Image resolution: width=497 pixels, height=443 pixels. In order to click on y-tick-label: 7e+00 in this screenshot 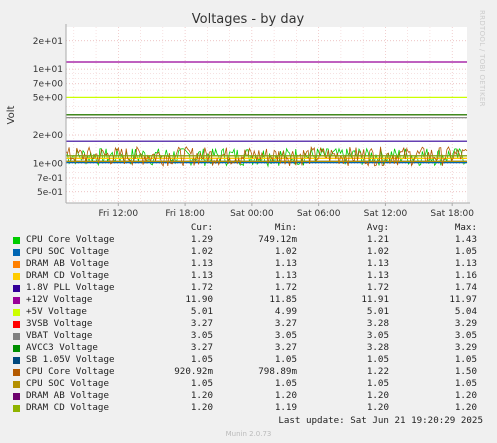, I will do `click(48, 85)`.